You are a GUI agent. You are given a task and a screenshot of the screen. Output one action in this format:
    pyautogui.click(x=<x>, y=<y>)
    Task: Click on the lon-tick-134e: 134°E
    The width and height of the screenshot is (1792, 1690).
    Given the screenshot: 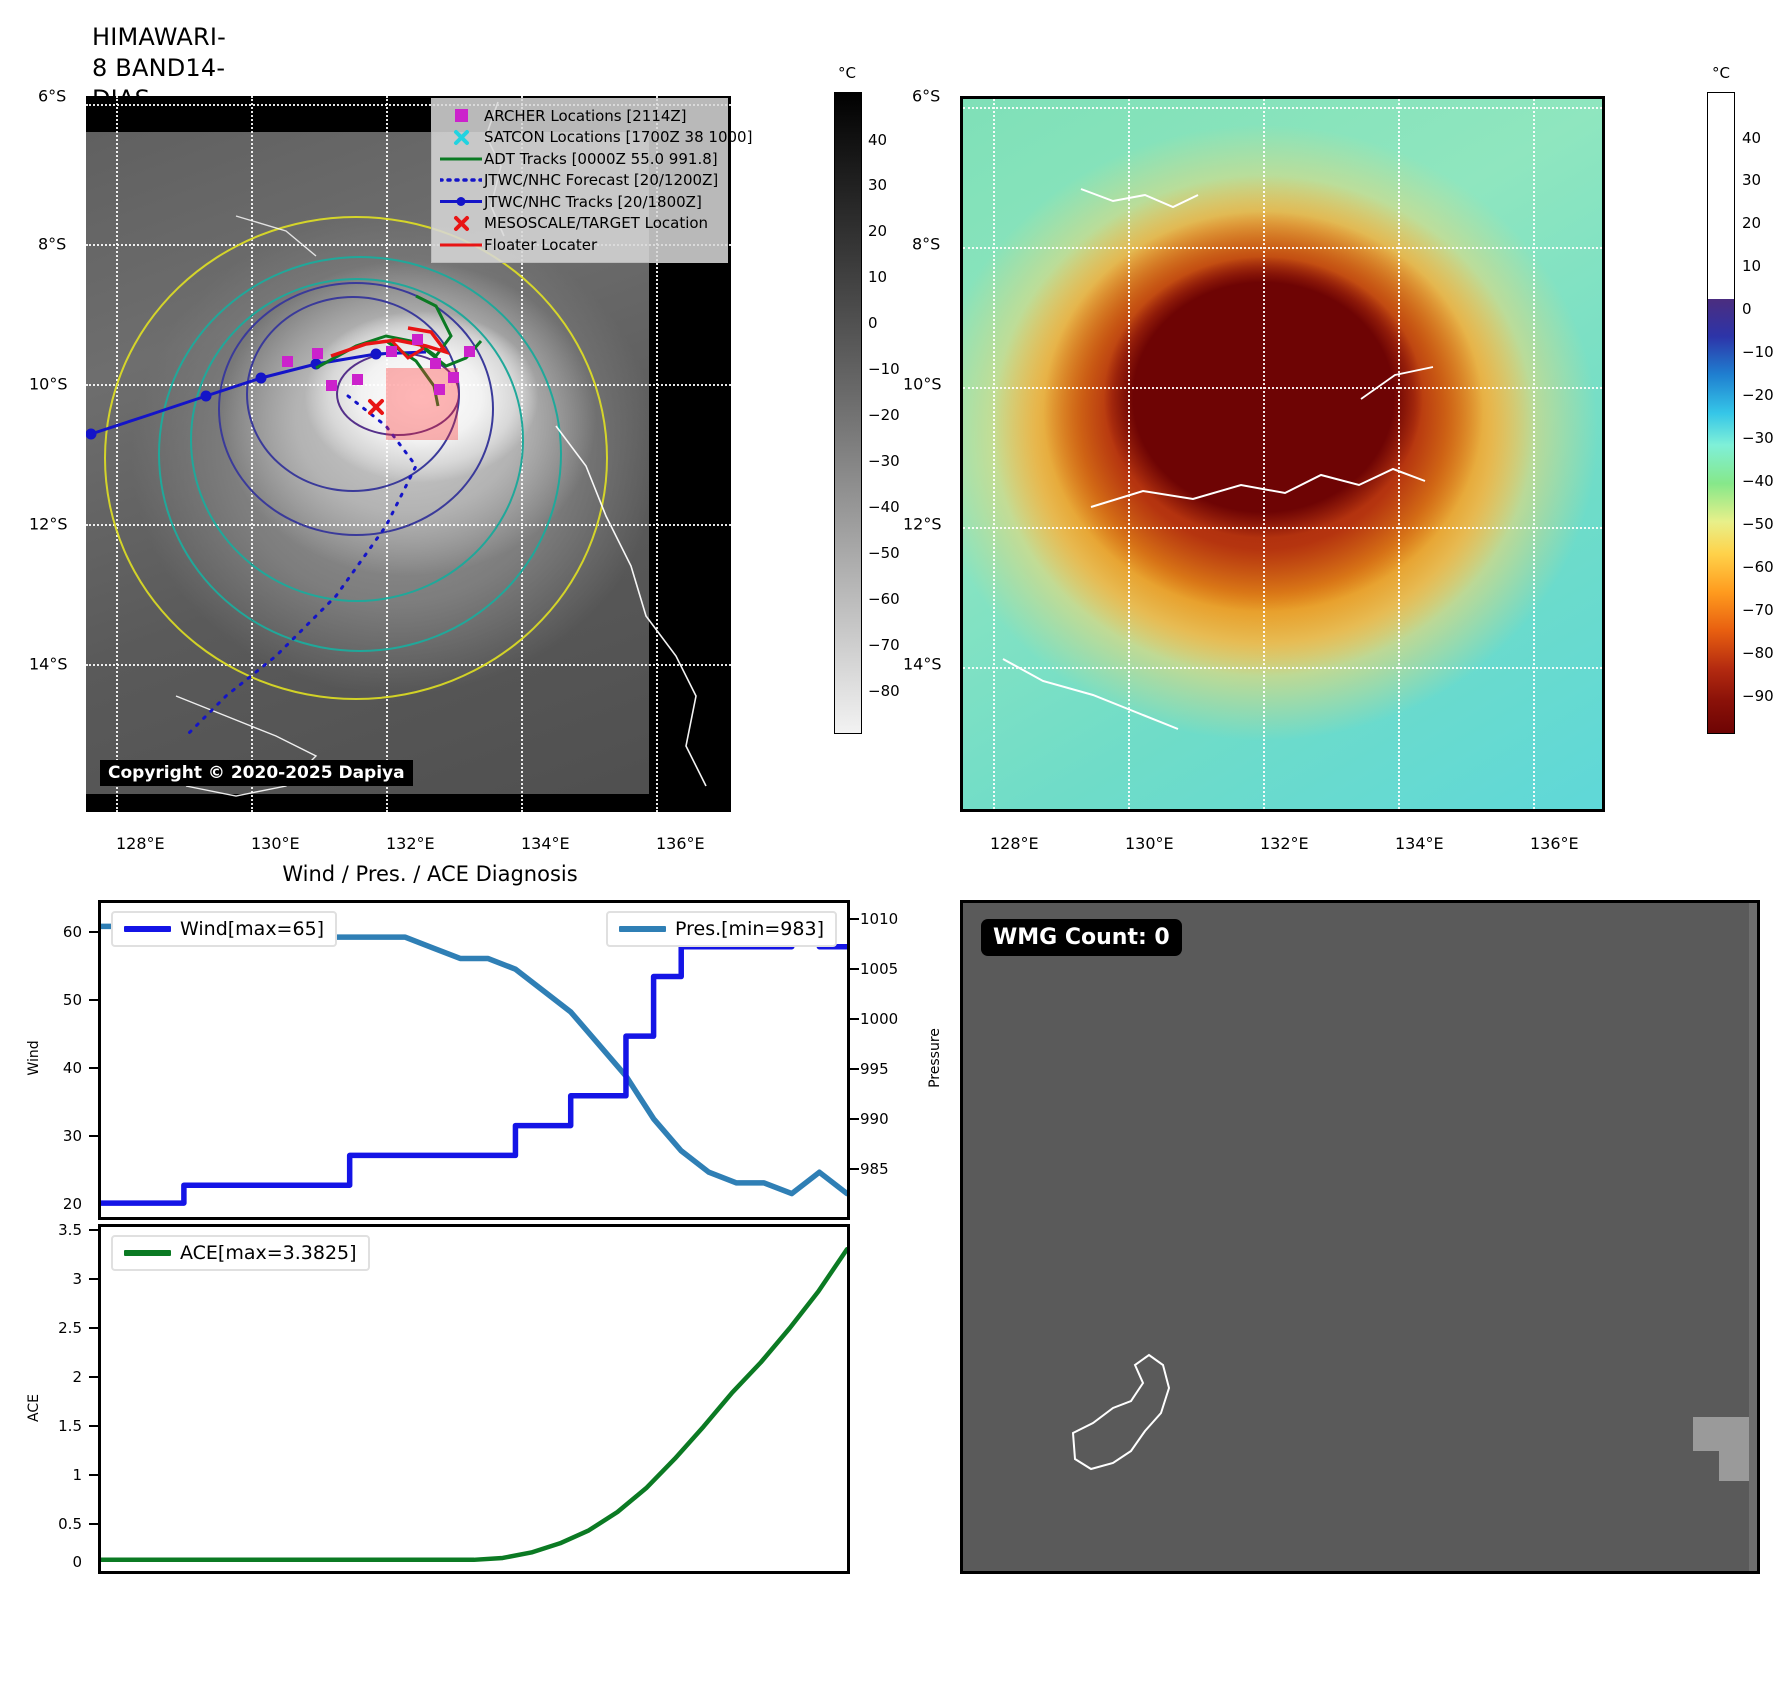 What is the action you would take?
    pyautogui.click(x=545, y=843)
    